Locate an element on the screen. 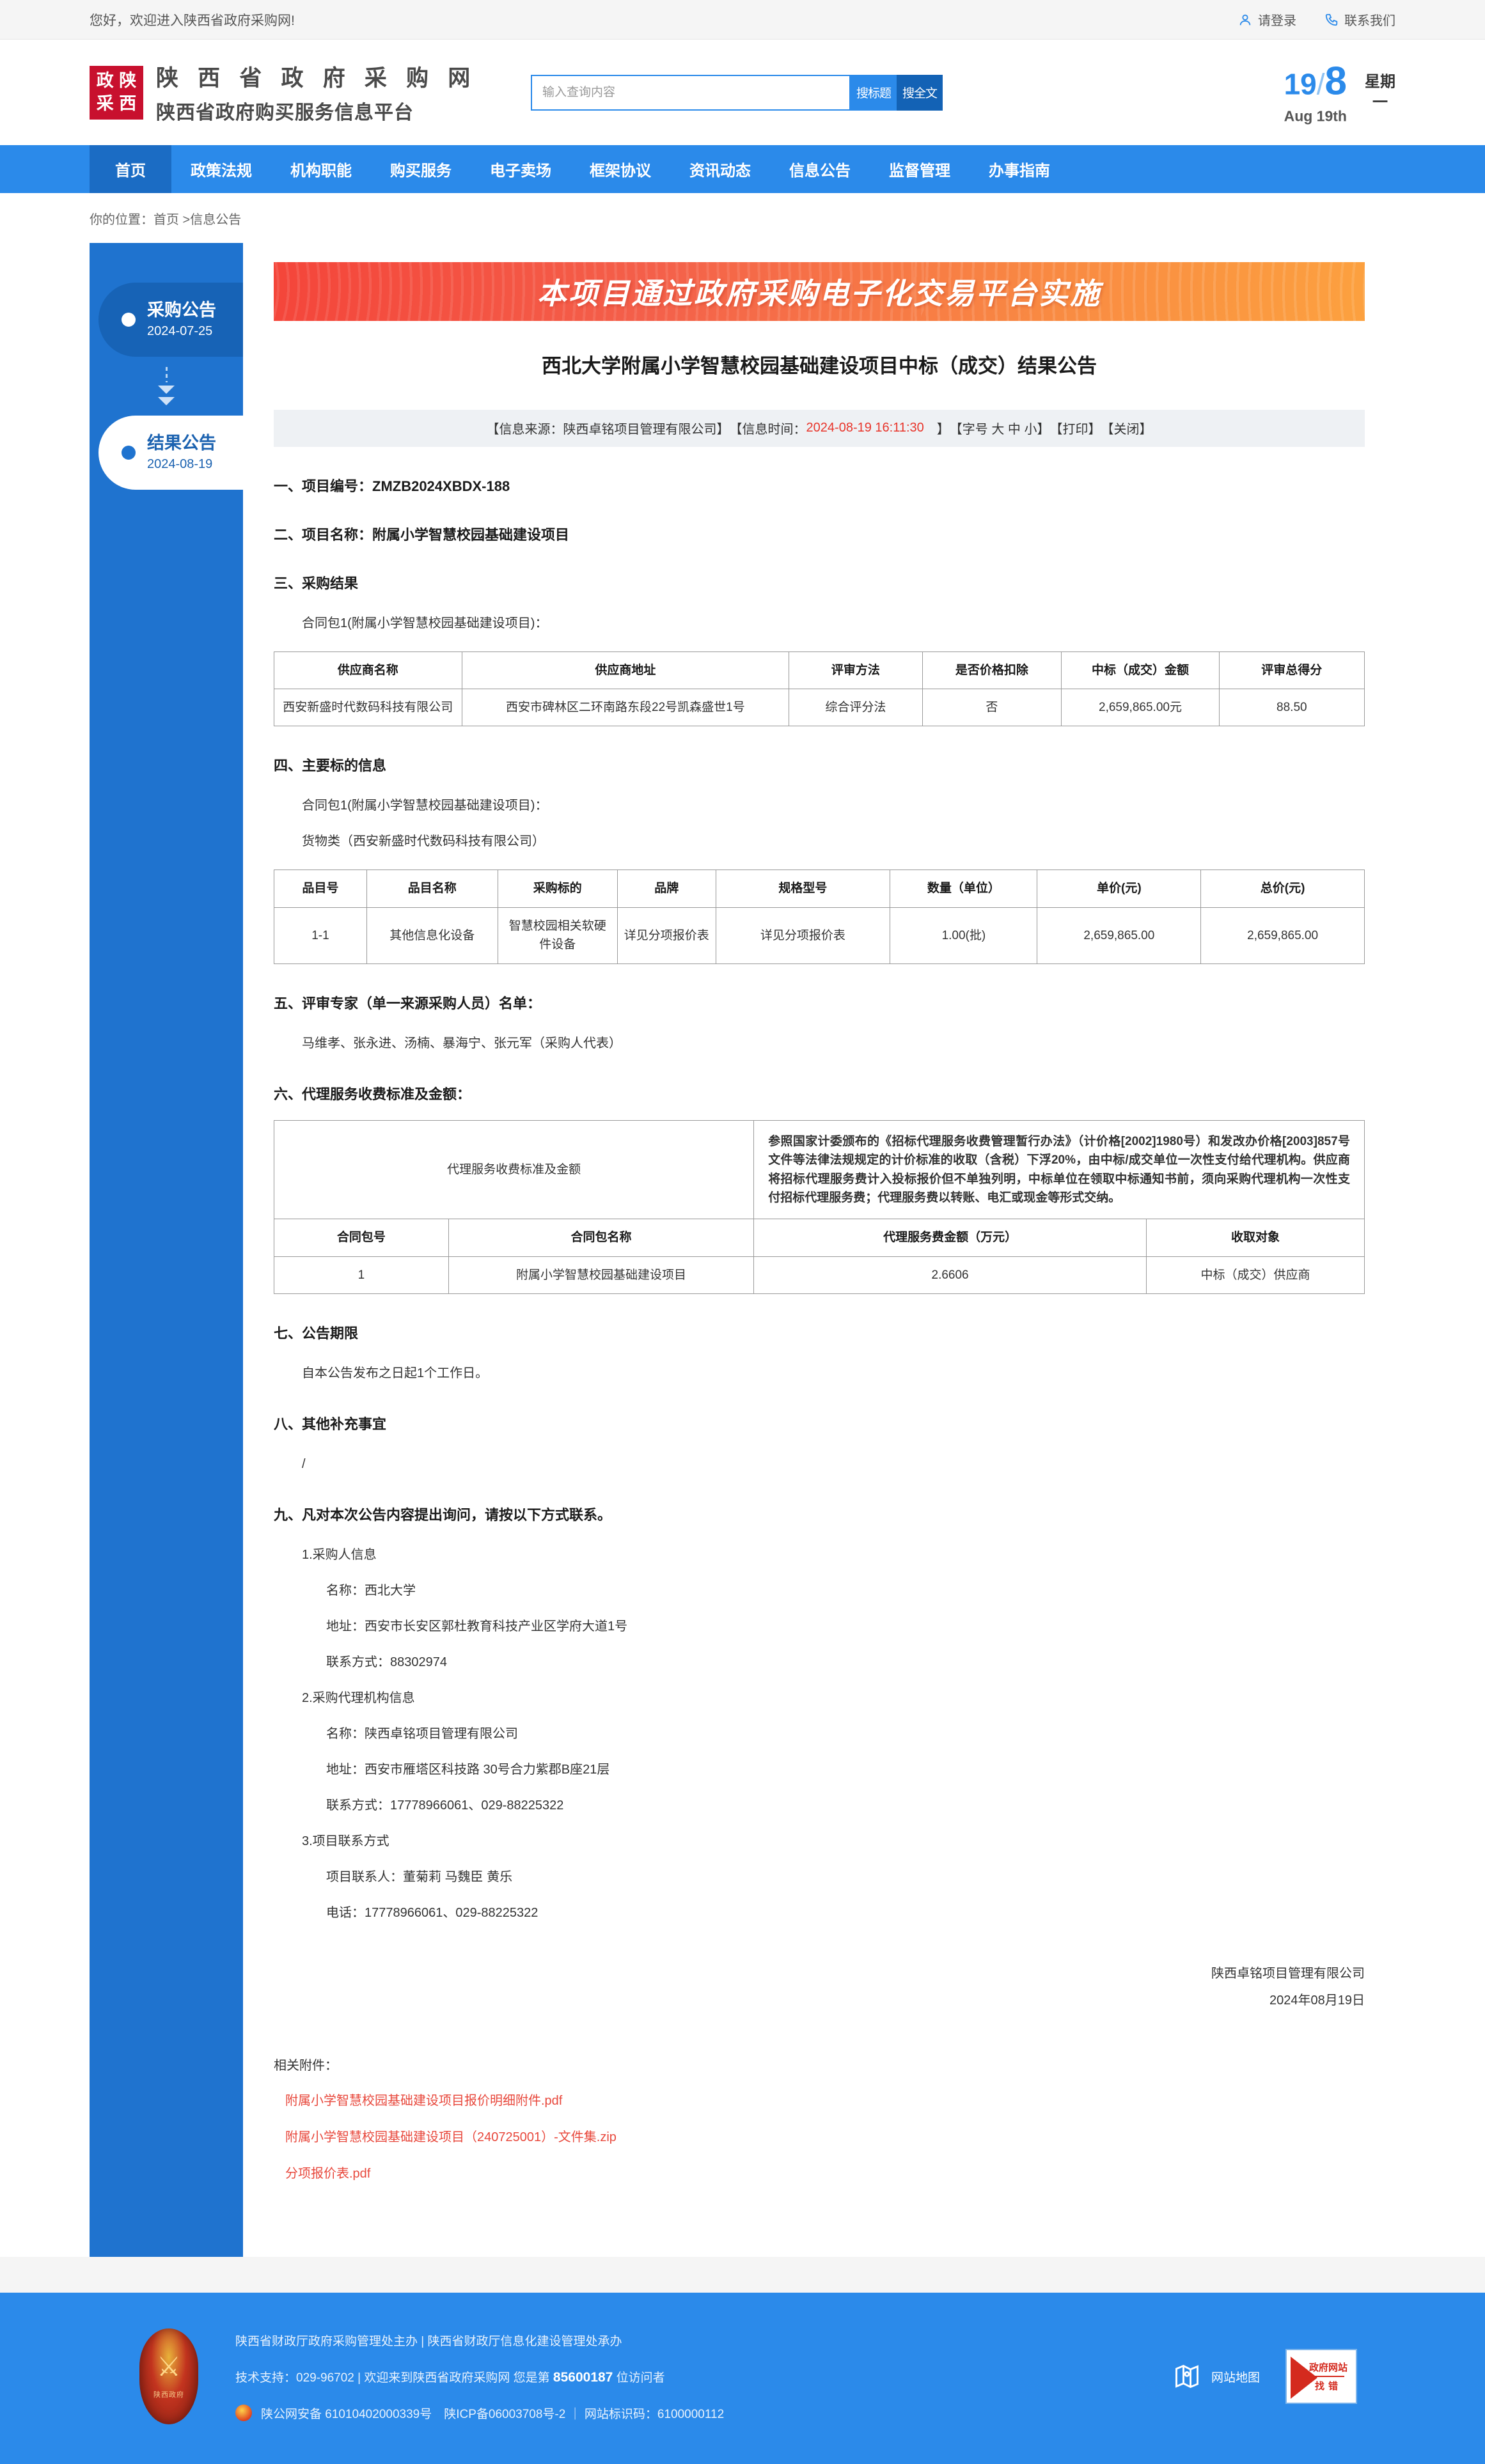  sitemap-label: 网站地图 is located at coordinates (1236, 2378).